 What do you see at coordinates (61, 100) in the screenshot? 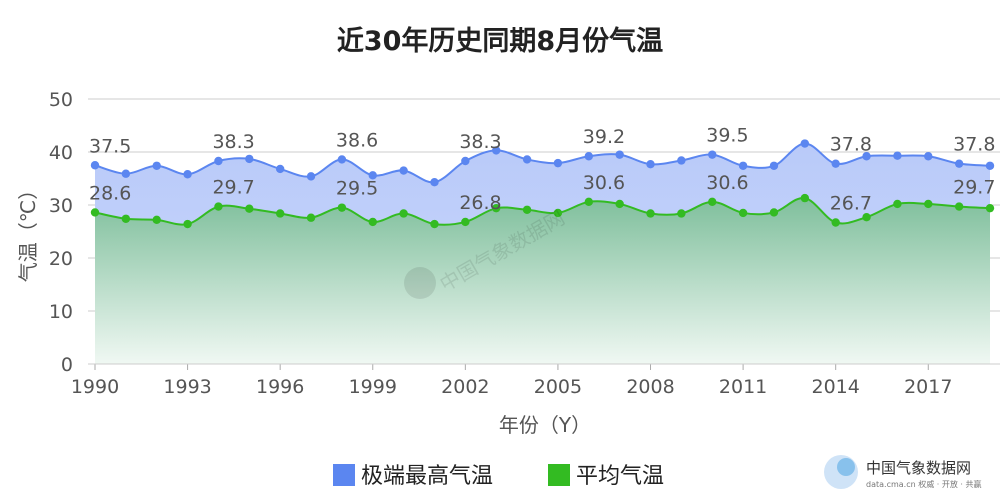
I see `y-tick-label: 50` at bounding box center [61, 100].